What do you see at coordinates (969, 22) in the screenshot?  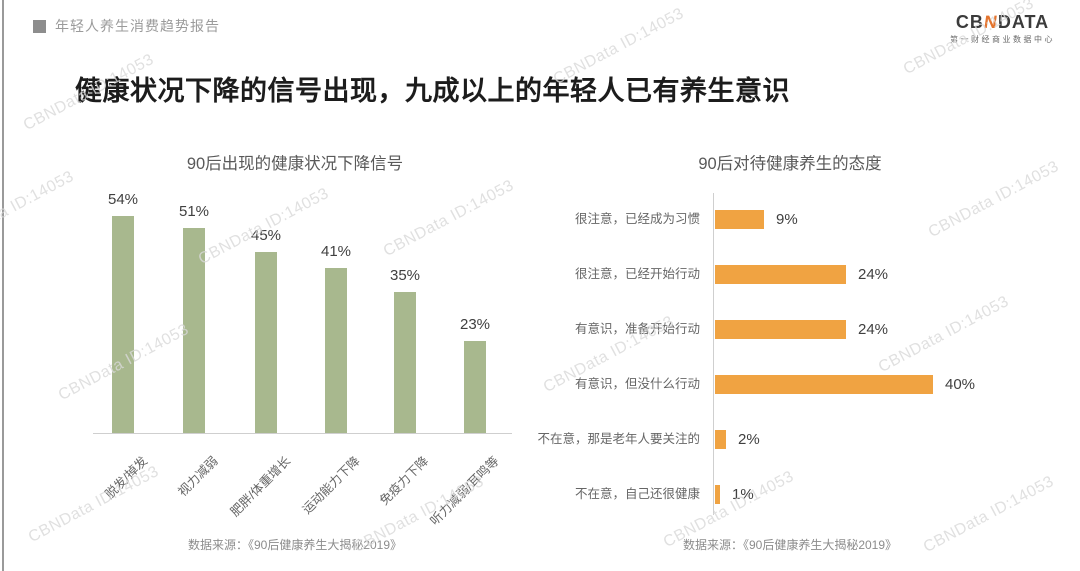 I see `logo-text-cb: CB` at bounding box center [969, 22].